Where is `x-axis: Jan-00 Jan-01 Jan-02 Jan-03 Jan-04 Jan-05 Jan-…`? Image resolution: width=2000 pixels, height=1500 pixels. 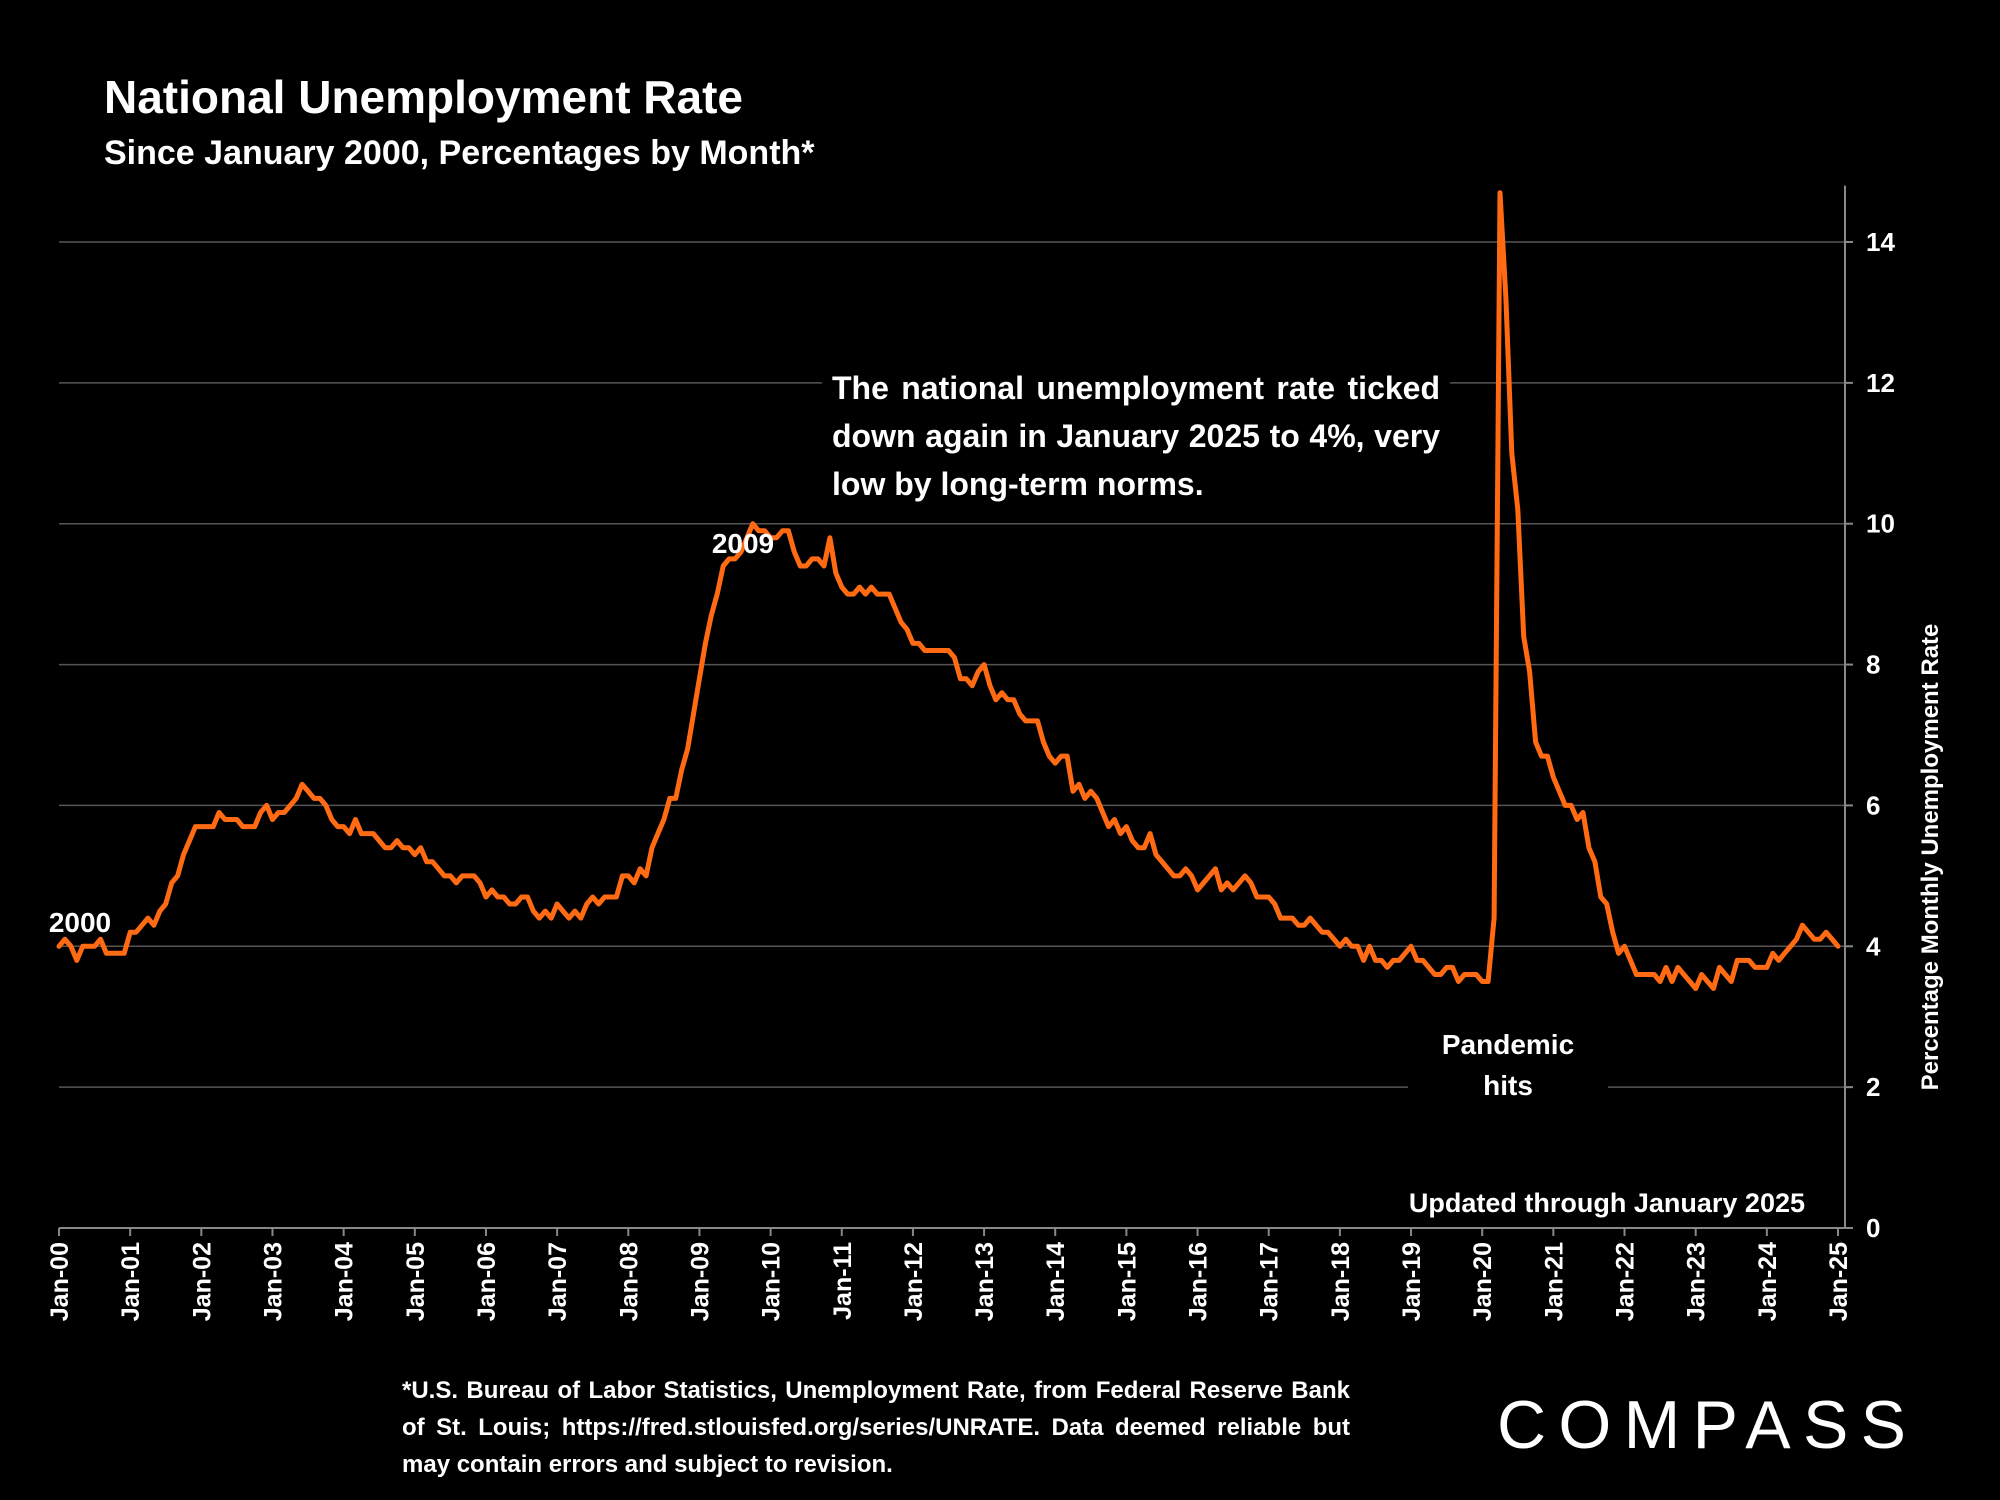 x-axis: Jan-00 Jan-01 Jan-02 Jan-03 Jan-04 Jan-05 Jan-… is located at coordinates (949, 1274).